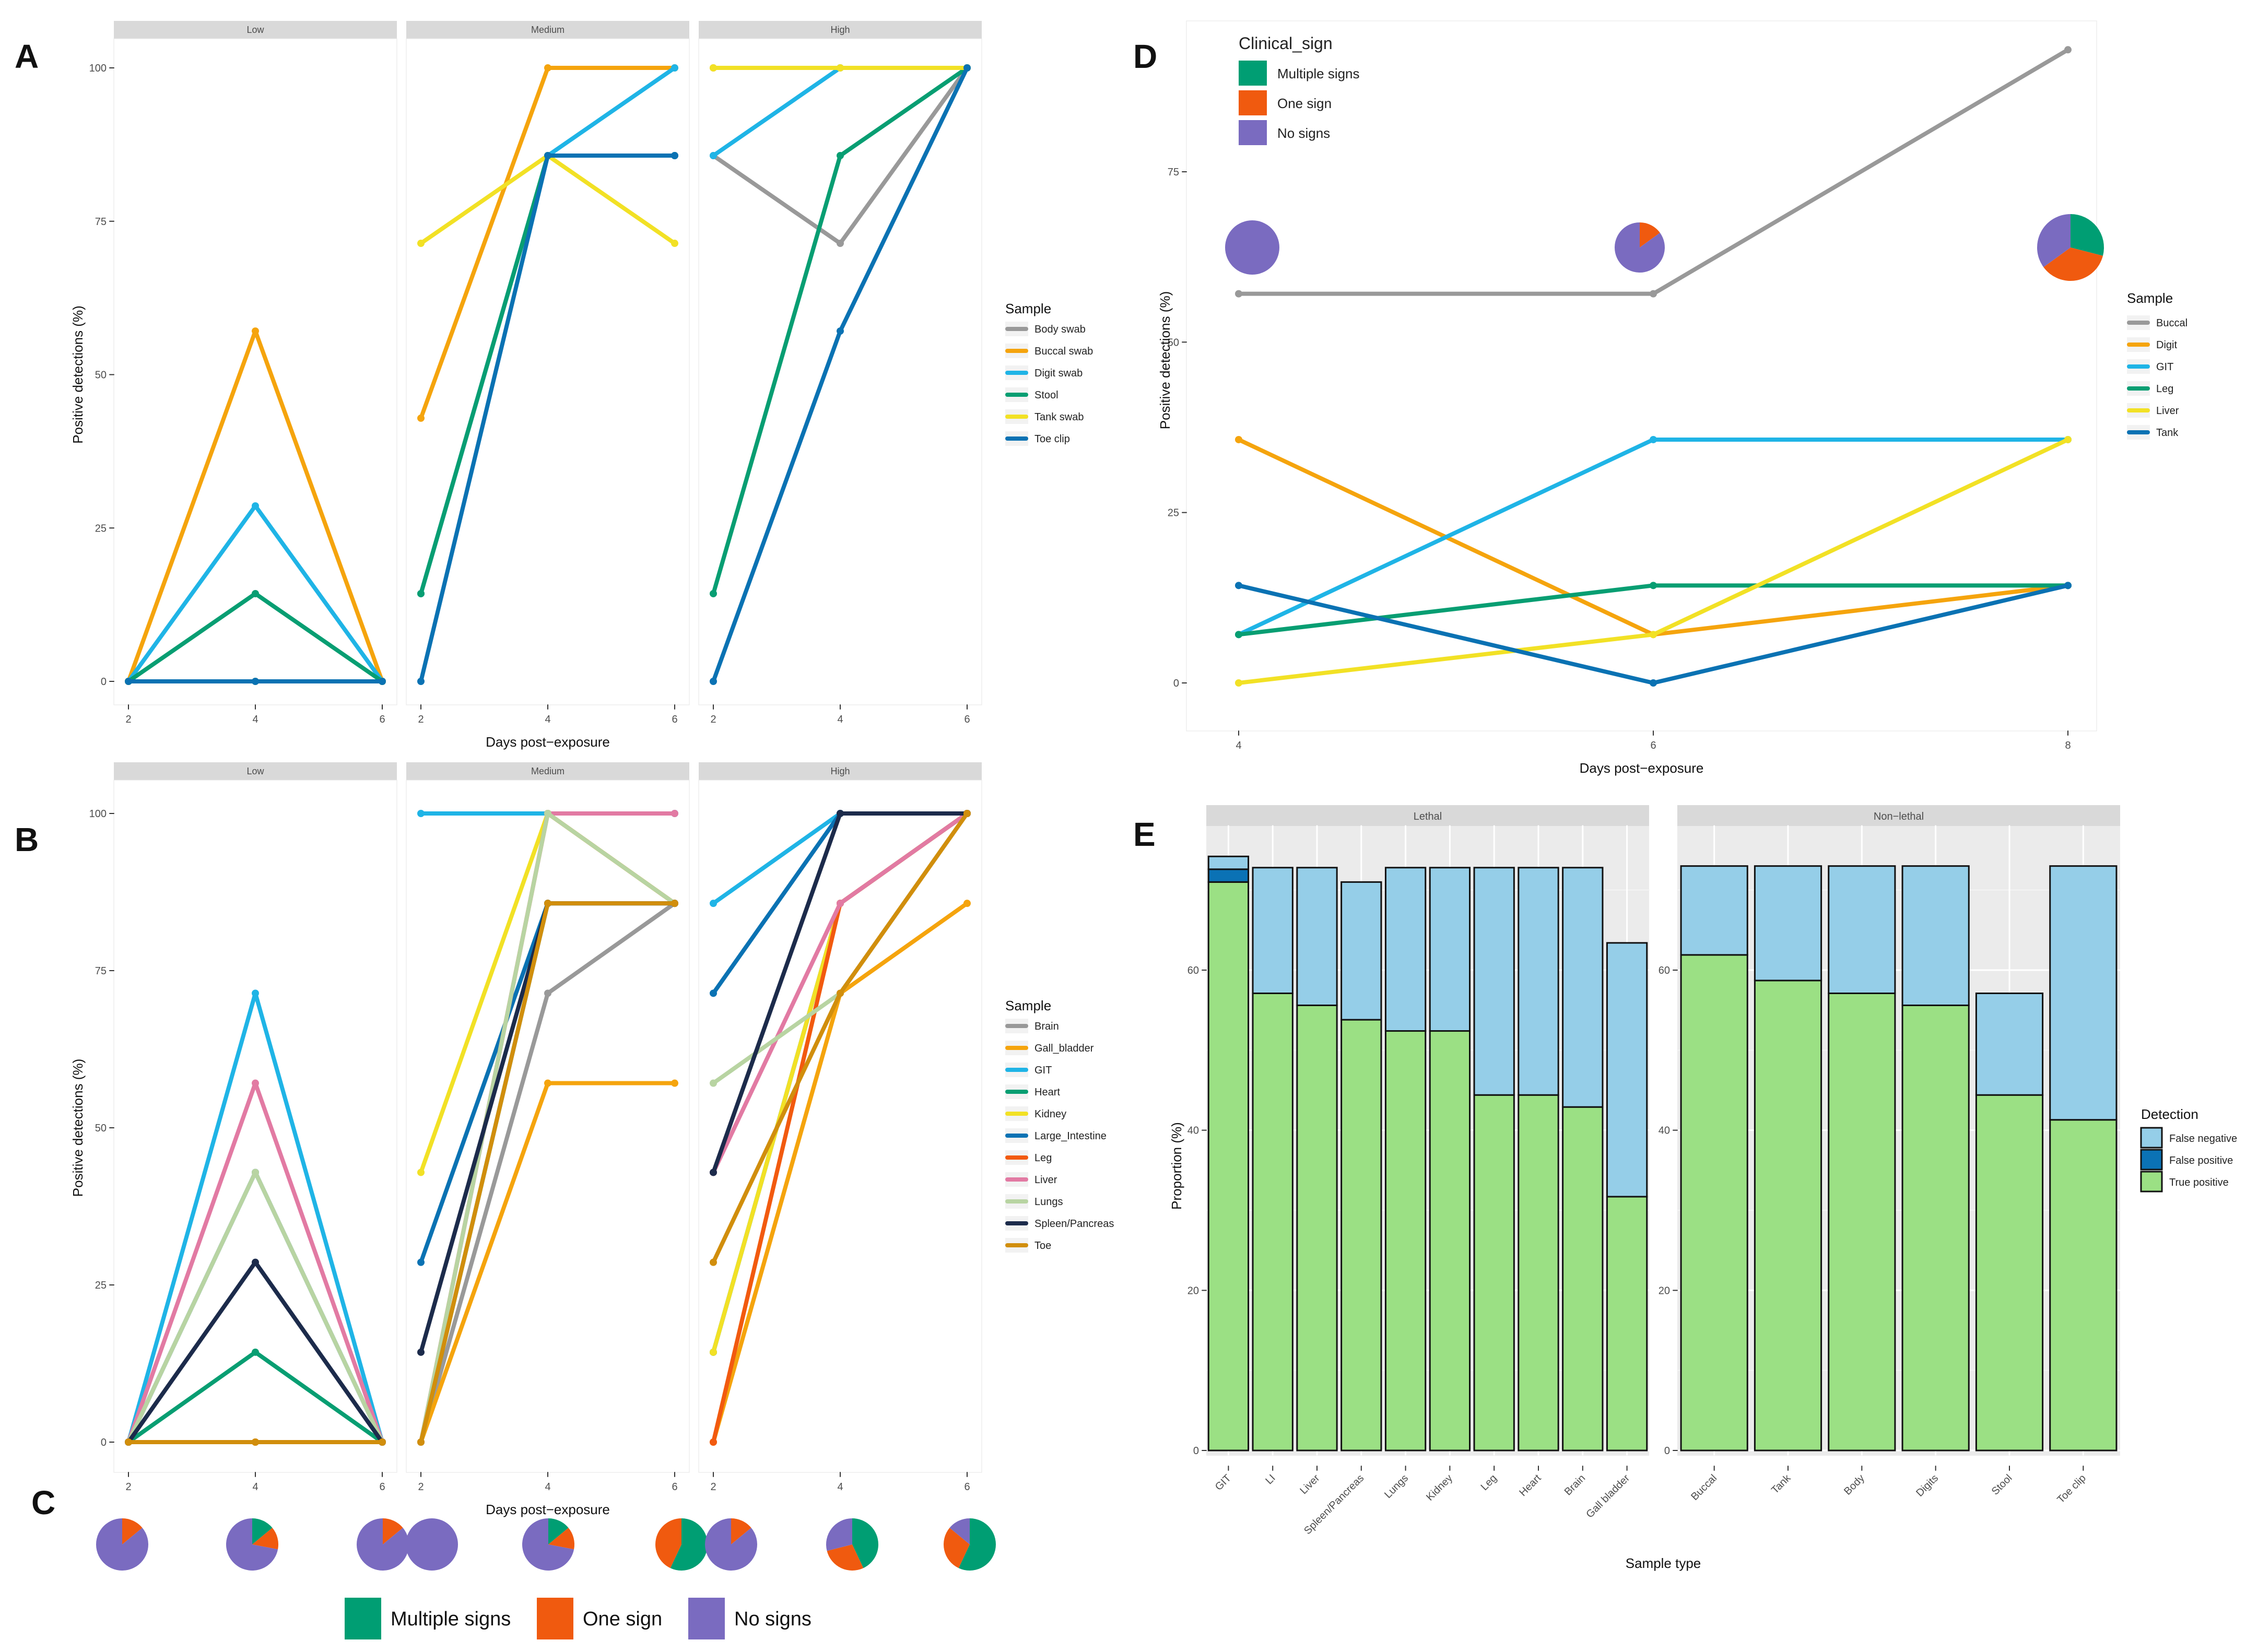  I want to click on panel-label-A: A, so click(27, 57).